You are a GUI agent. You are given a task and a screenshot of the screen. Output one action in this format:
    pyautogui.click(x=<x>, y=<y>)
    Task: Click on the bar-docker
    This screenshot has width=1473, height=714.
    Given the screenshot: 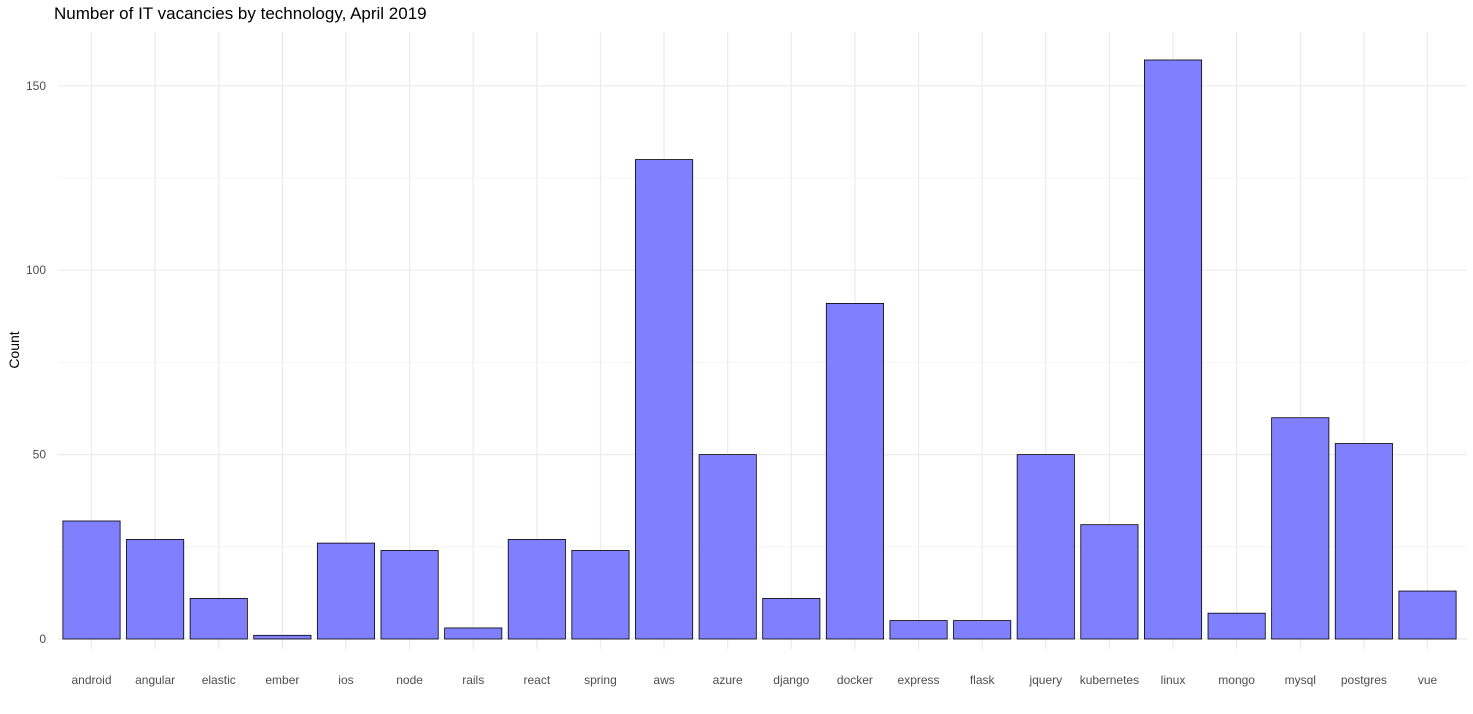 What is the action you would take?
    pyautogui.click(x=854, y=471)
    